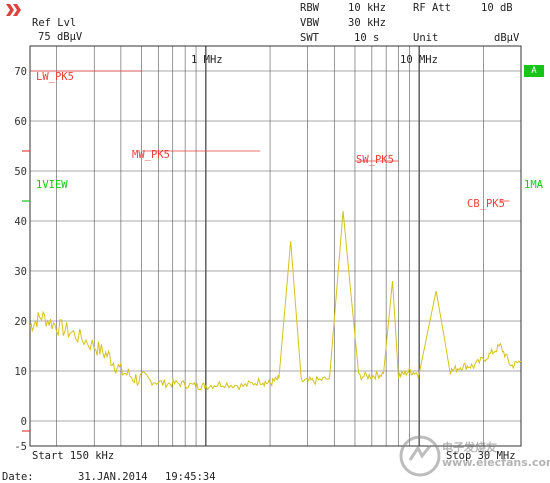  I want to click on vbw-label: VBW, so click(309, 23).